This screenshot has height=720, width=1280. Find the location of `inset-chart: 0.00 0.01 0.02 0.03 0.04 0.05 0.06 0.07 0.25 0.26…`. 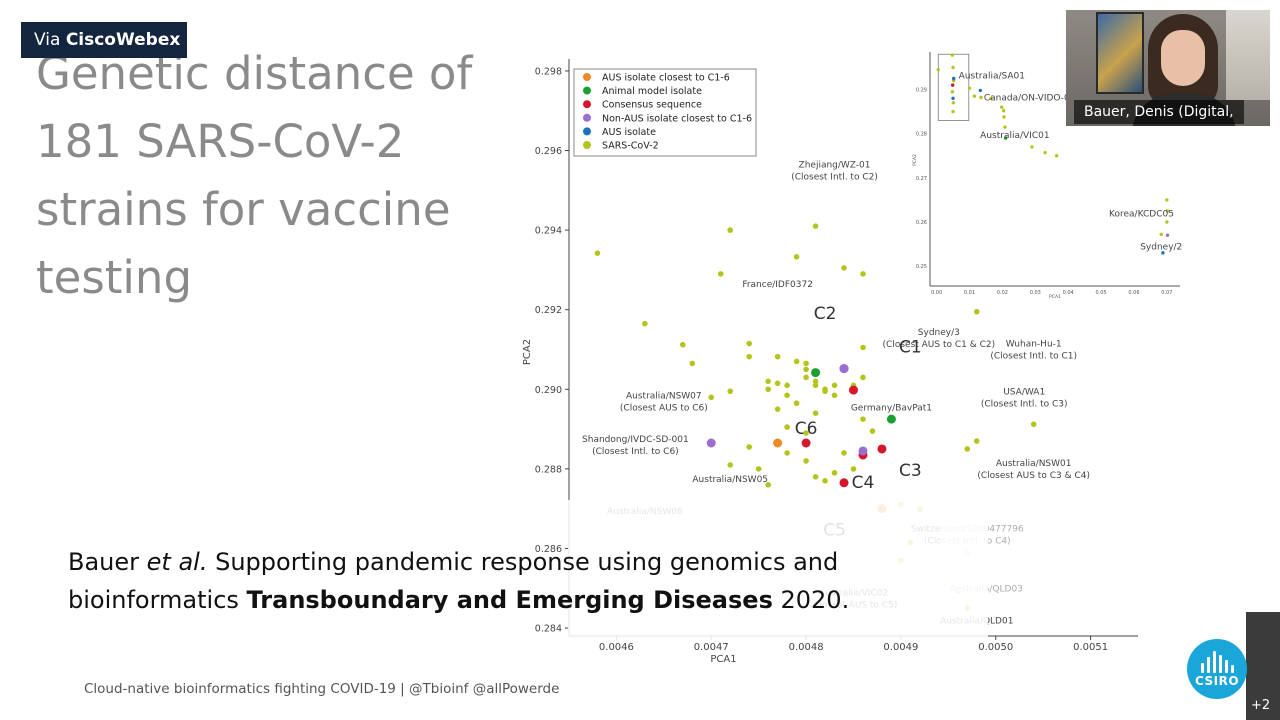

inset-chart: 0.00 0.01 0.02 0.03 0.04 0.05 0.06 0.07 0.25 0.26… is located at coordinates (1047, 176).